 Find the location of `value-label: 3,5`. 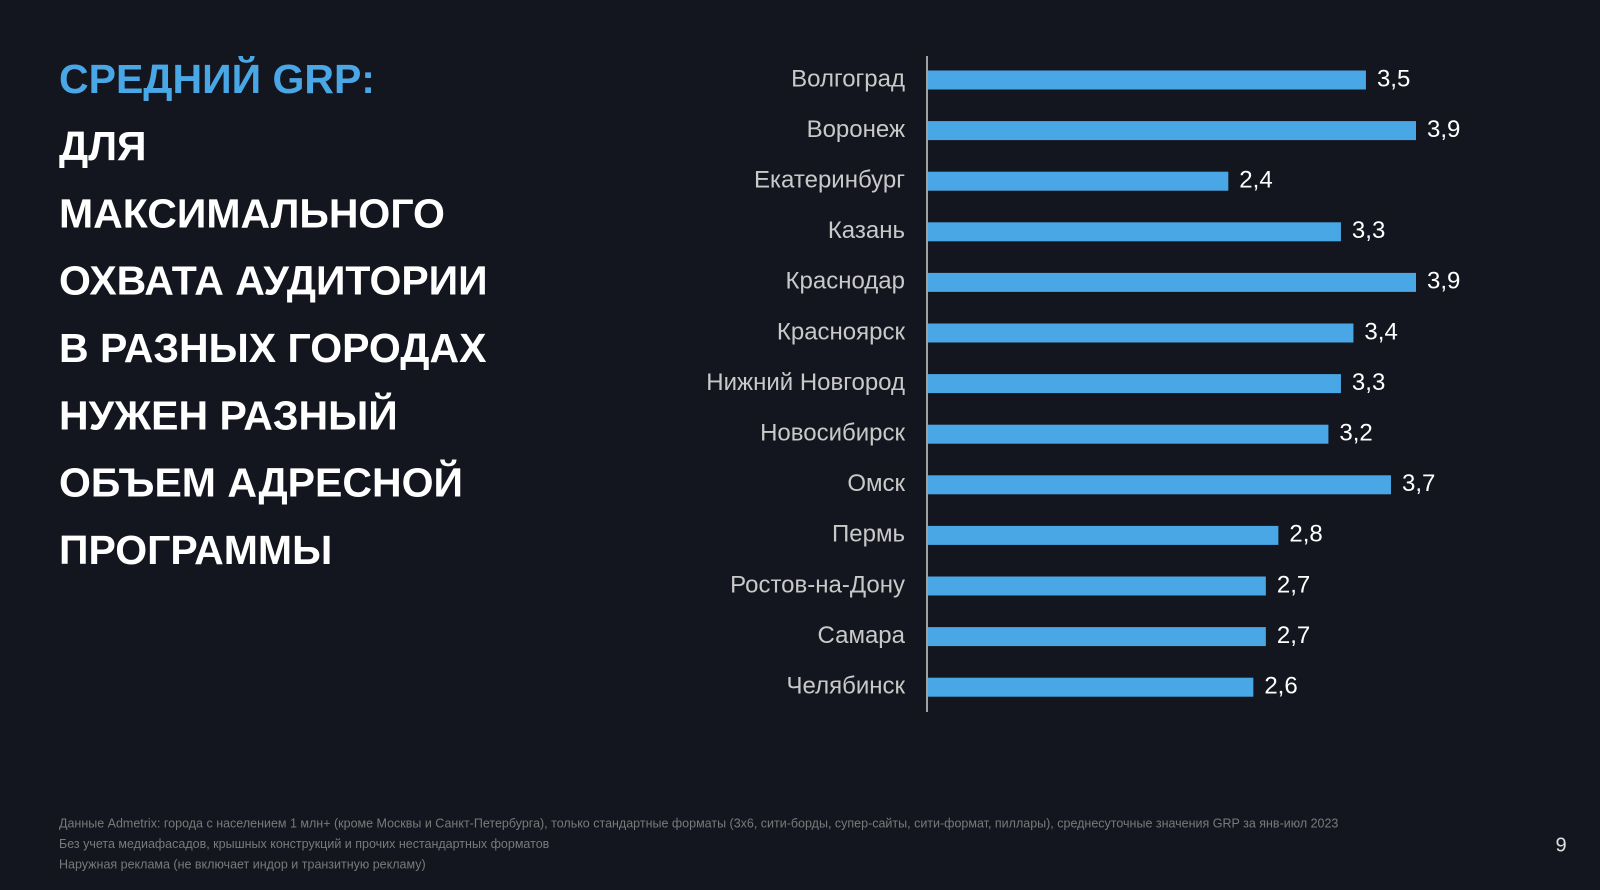

value-label: 3,5 is located at coordinates (1393, 78).